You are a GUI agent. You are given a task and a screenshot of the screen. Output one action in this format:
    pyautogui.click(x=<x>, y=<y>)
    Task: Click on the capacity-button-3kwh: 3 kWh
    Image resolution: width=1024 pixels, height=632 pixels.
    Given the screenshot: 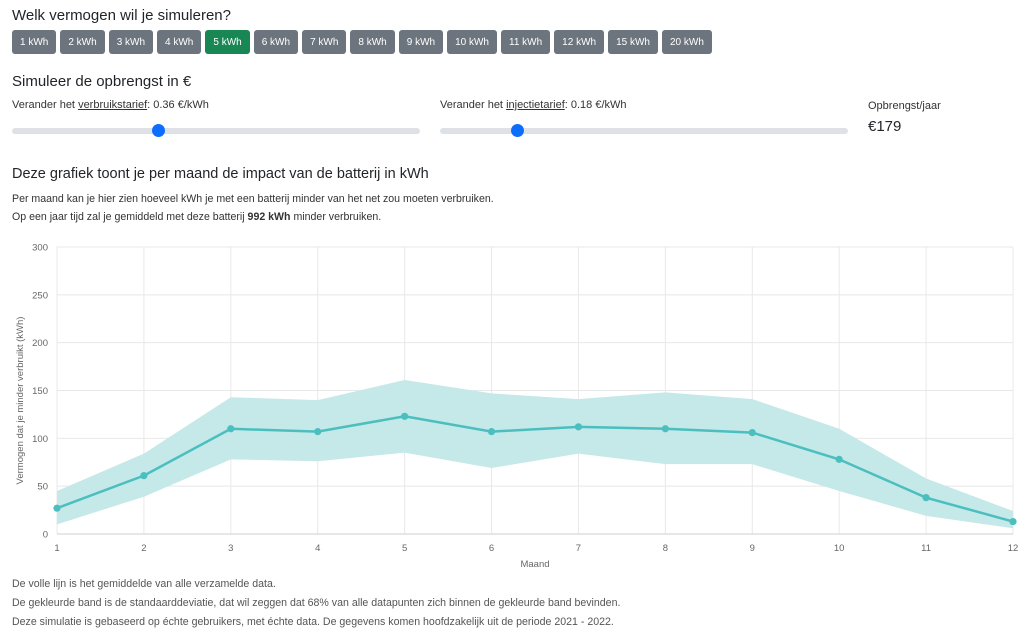 What is the action you would take?
    pyautogui.click(x=131, y=42)
    